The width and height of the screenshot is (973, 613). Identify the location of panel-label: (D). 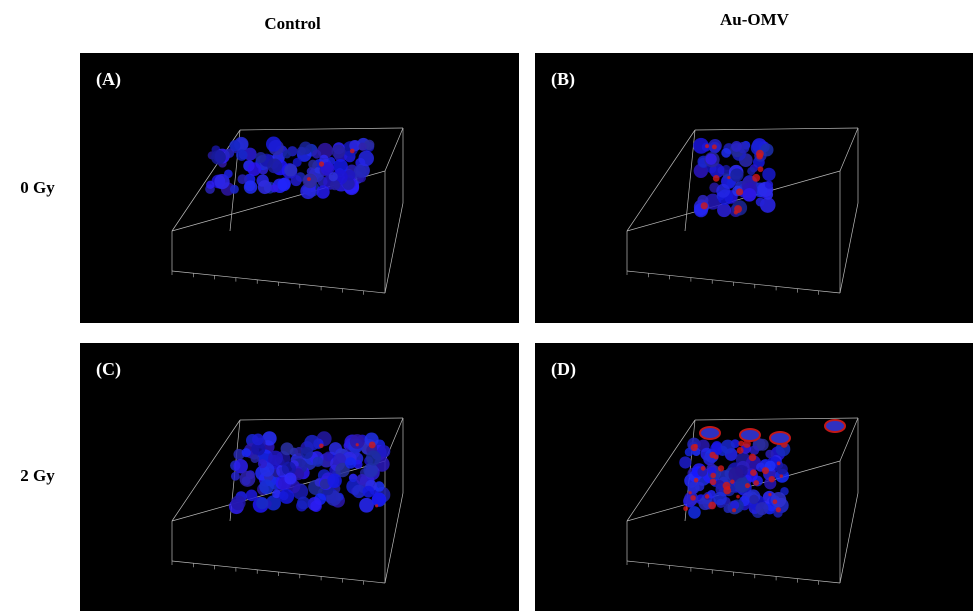
(563, 369).